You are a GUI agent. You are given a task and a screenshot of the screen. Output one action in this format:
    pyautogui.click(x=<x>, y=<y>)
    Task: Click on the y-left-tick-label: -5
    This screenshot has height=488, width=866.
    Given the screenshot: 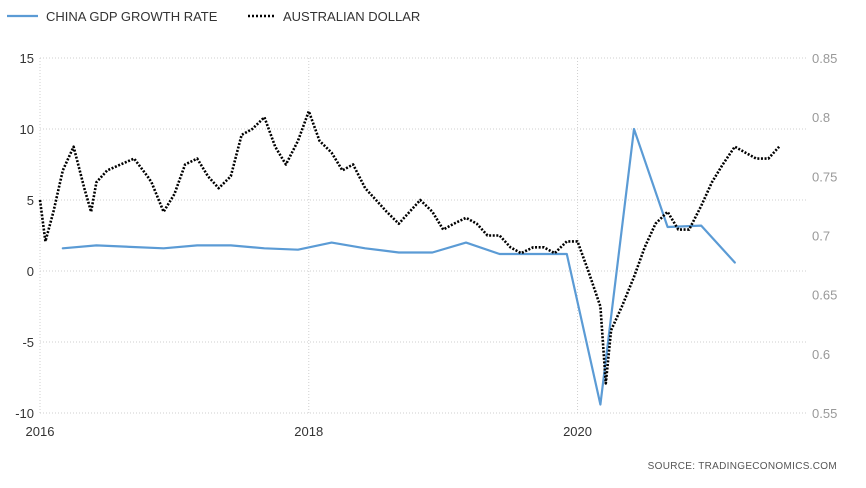 What is the action you would take?
    pyautogui.click(x=28, y=342)
    